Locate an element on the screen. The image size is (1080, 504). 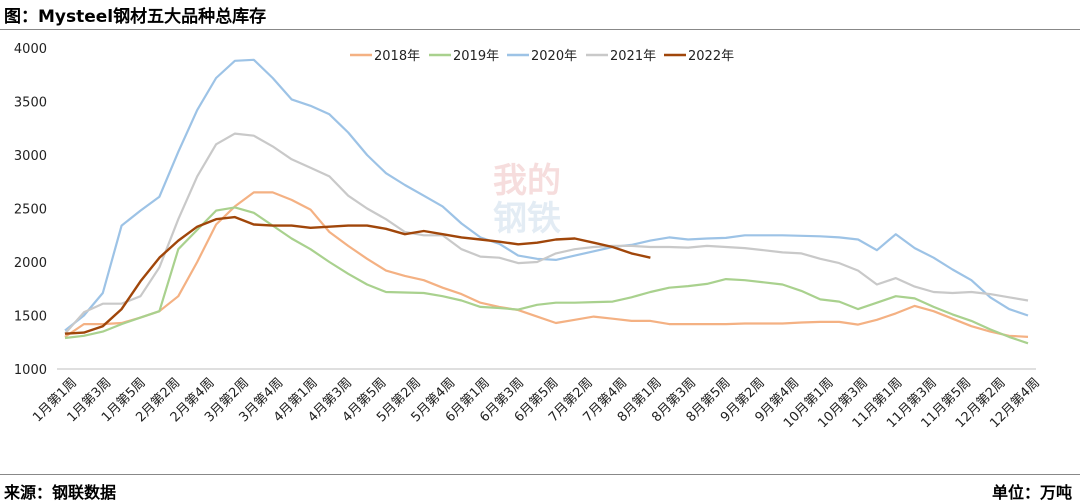
y-tick-label: 1500 is located at coordinates (30, 317).